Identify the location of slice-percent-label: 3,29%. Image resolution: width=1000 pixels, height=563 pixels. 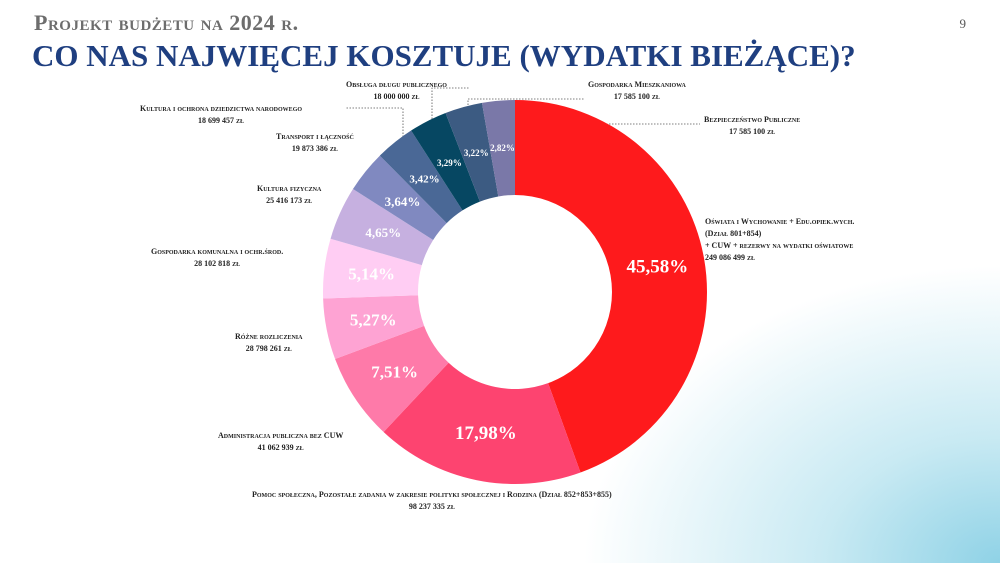
(449, 163).